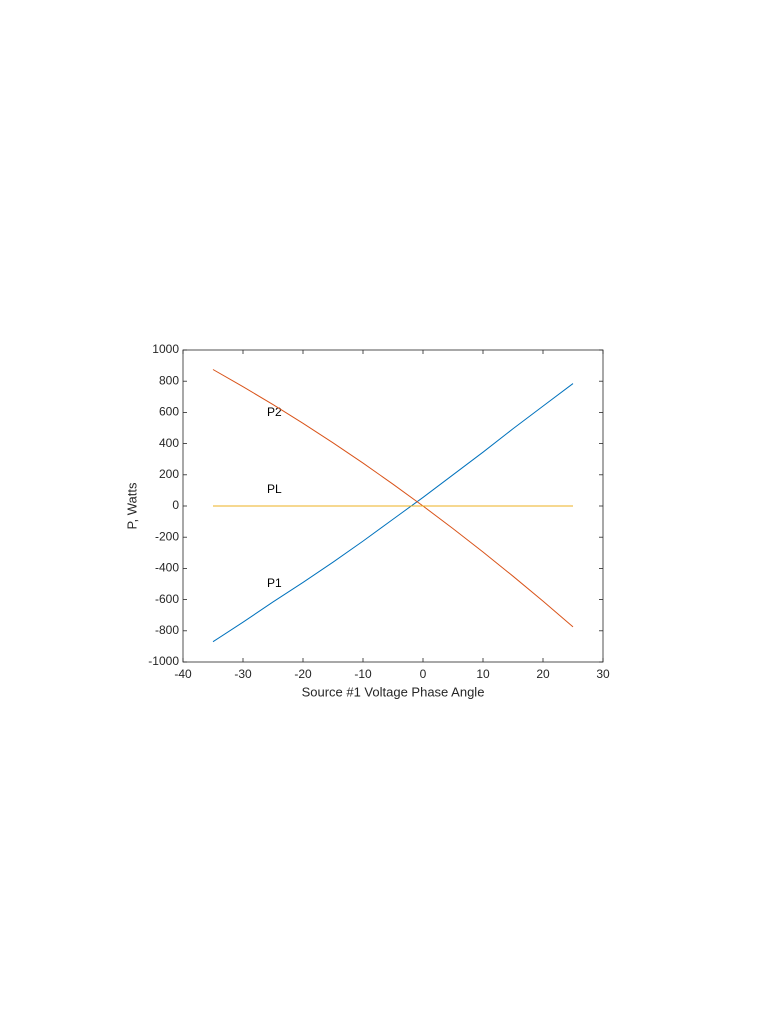  What do you see at coordinates (274, 583) in the screenshot?
I see `series-annotation: P1` at bounding box center [274, 583].